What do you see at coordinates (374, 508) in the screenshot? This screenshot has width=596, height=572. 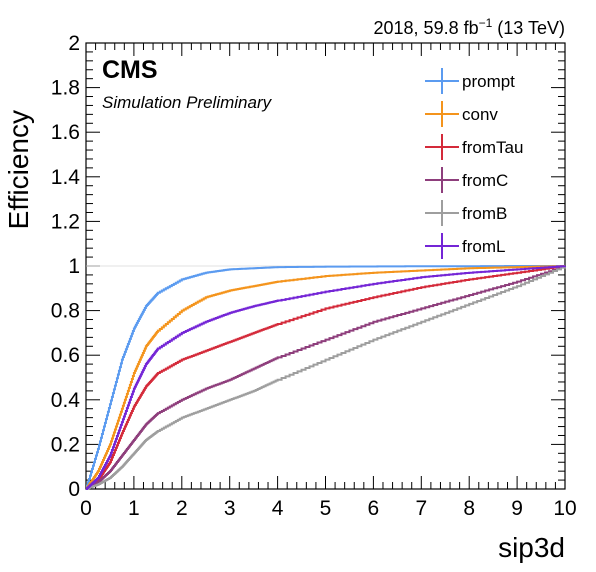 I see `x-tick-label: 6` at bounding box center [374, 508].